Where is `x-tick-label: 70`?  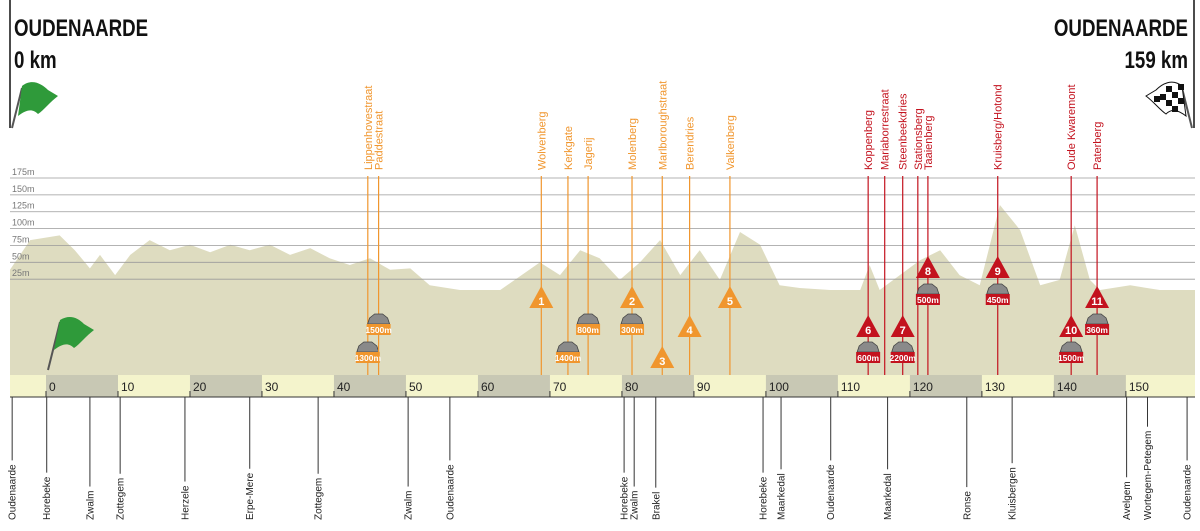
x-tick-label: 70 is located at coordinates (560, 387).